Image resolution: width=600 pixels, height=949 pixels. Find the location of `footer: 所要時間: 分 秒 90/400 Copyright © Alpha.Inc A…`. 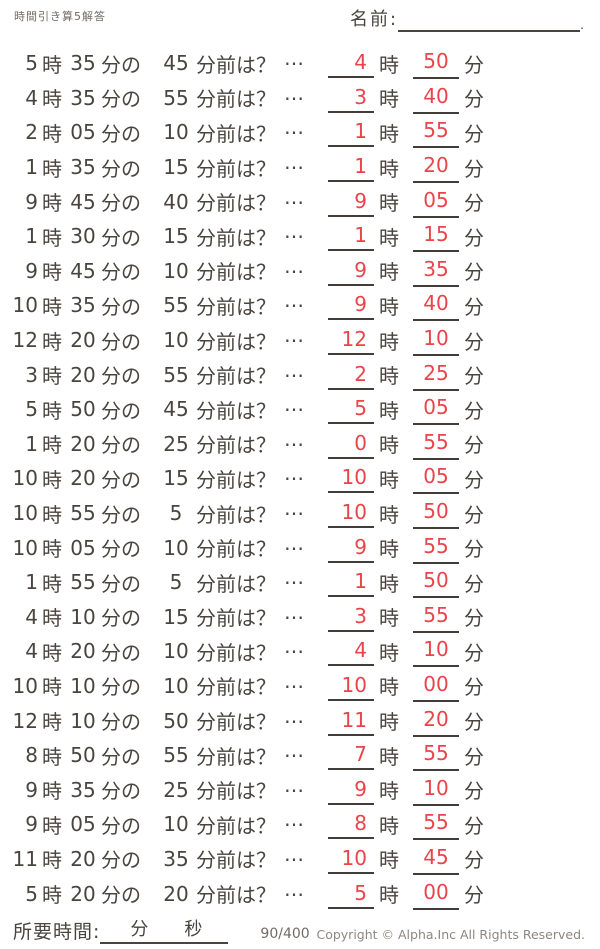

footer: 所要時間: 分 秒 90/400 Copyright © Alpha.Inc A… is located at coordinates (299, 930).